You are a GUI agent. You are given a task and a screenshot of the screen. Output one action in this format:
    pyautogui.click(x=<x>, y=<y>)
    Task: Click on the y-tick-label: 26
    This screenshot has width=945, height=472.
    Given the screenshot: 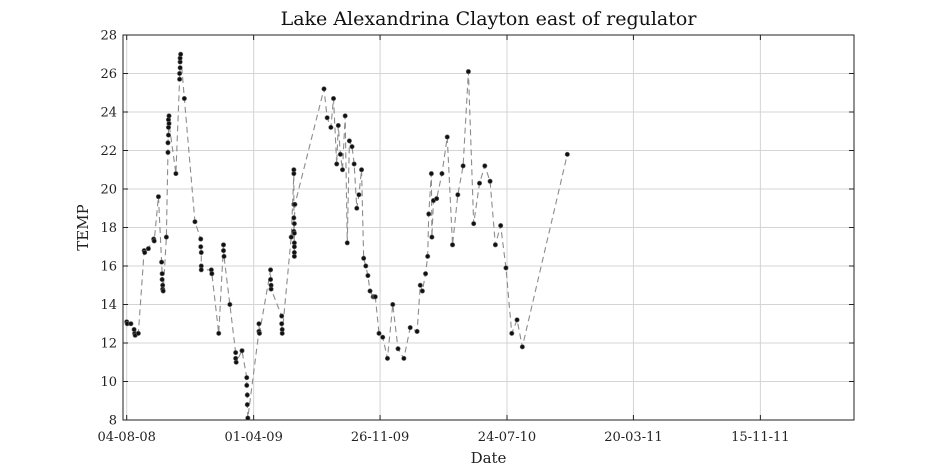 What is the action you would take?
    pyautogui.click(x=108, y=74)
    